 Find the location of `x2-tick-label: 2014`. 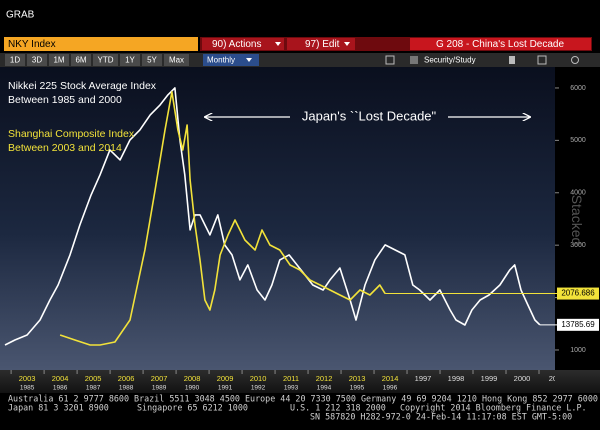

x2-tick-label: 2014 is located at coordinates (390, 378).